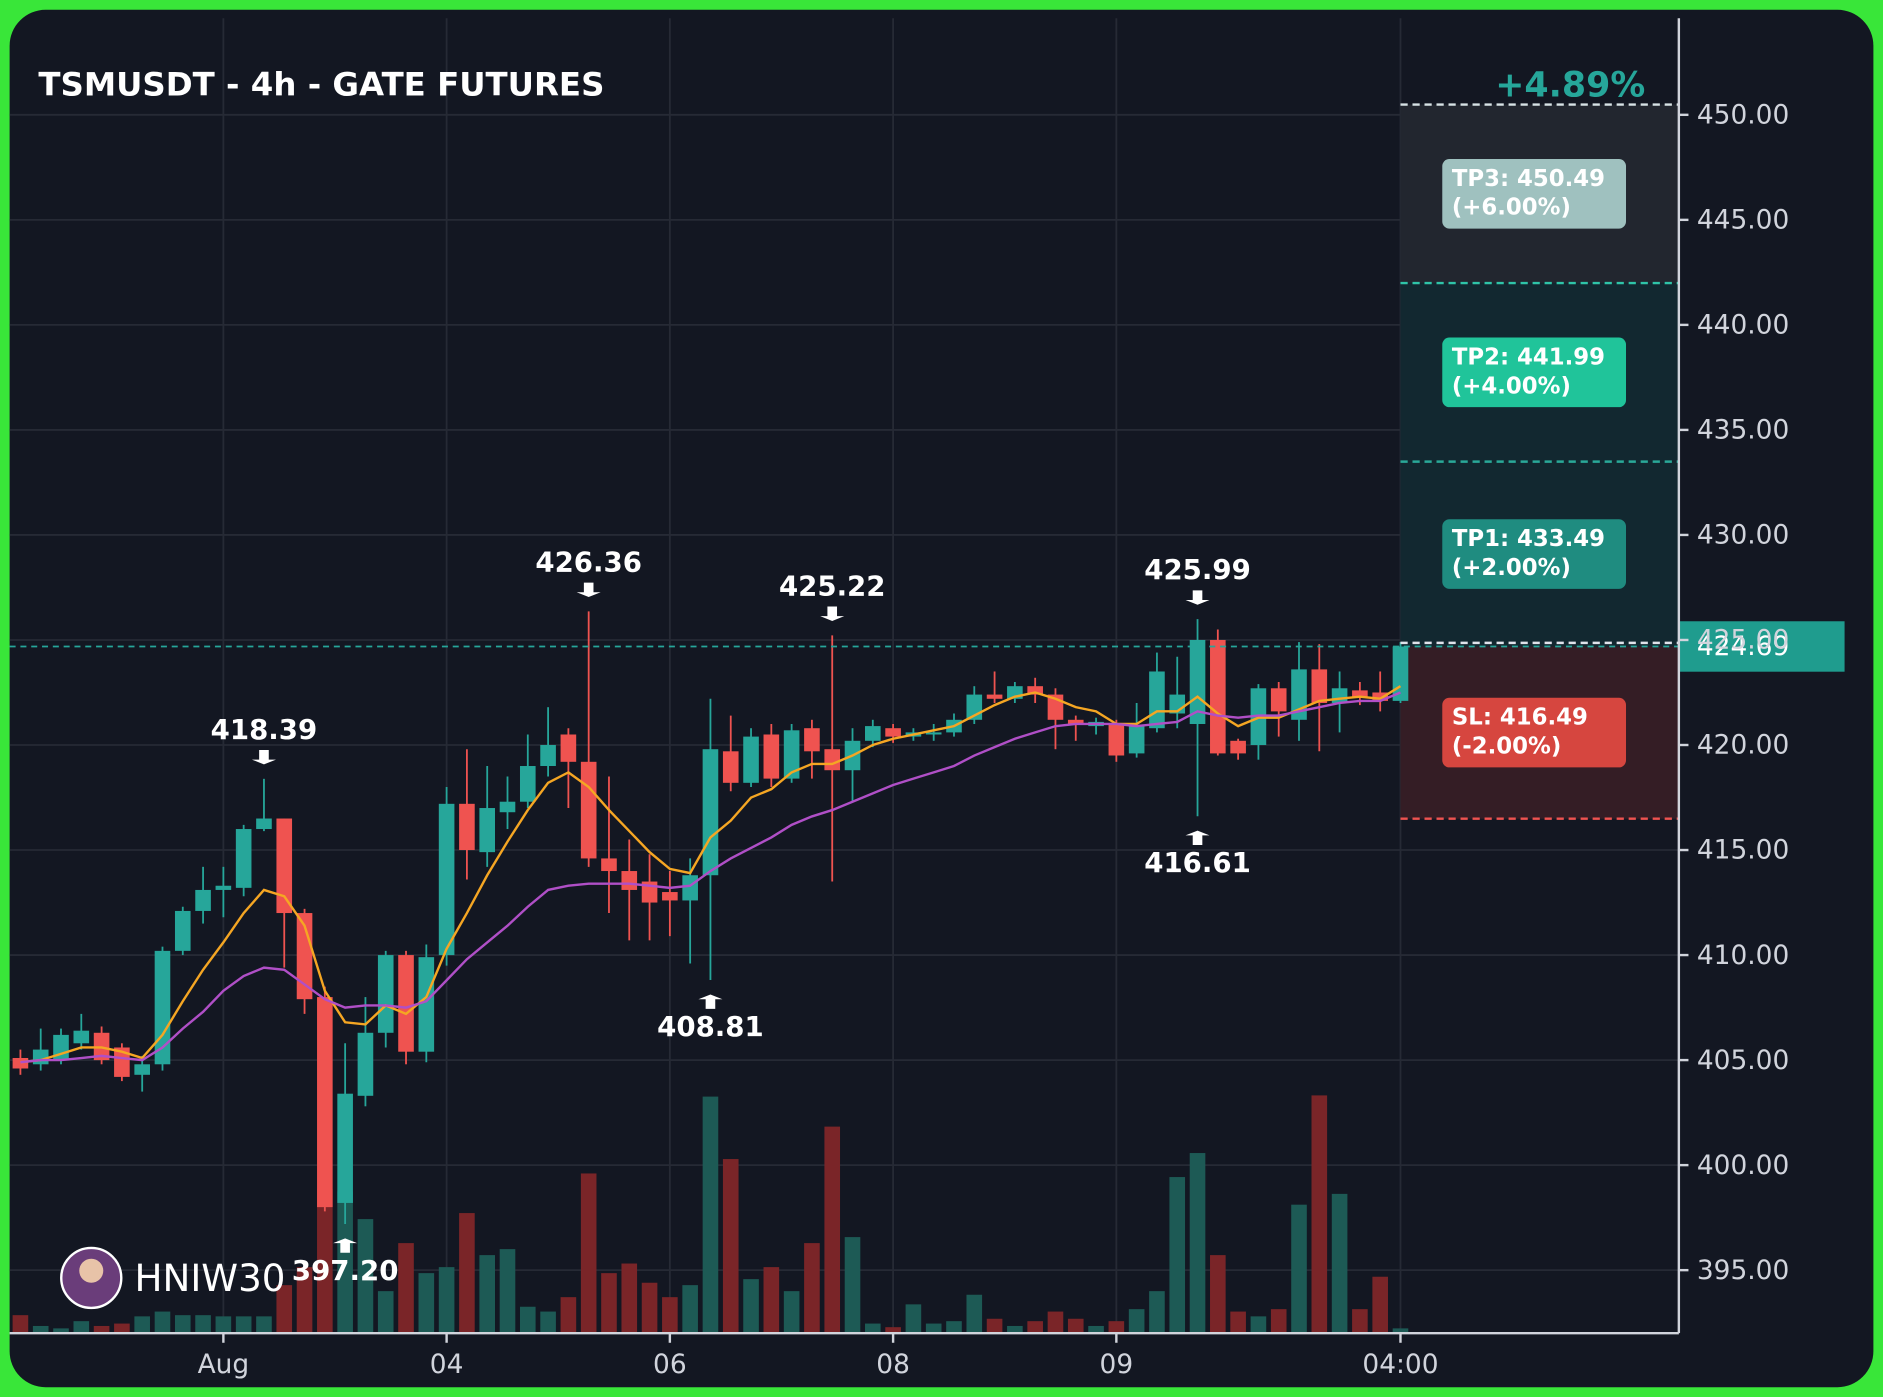 Image resolution: width=1883 pixels, height=1397 pixels. Describe the element at coordinates (1520, 718) in the screenshot. I see `level-label: SL: 416.49` at that location.